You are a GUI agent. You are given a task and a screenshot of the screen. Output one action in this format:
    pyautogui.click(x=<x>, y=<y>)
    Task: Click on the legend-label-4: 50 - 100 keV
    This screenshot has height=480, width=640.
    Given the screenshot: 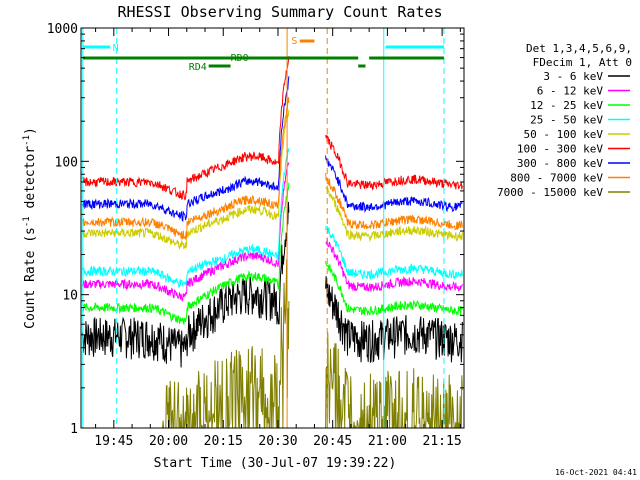 What is the action you would take?
    pyautogui.click(x=564, y=134)
    